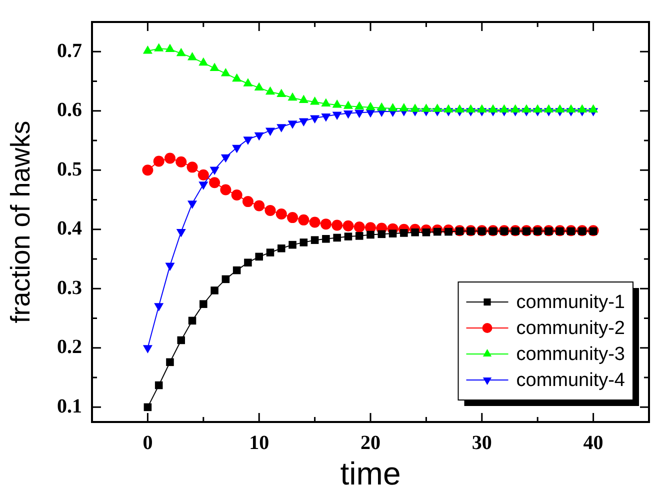 The image size is (656, 503). Describe the element at coordinates (69, 406) in the screenshot. I see `y-tick-label: 0.1` at that location.